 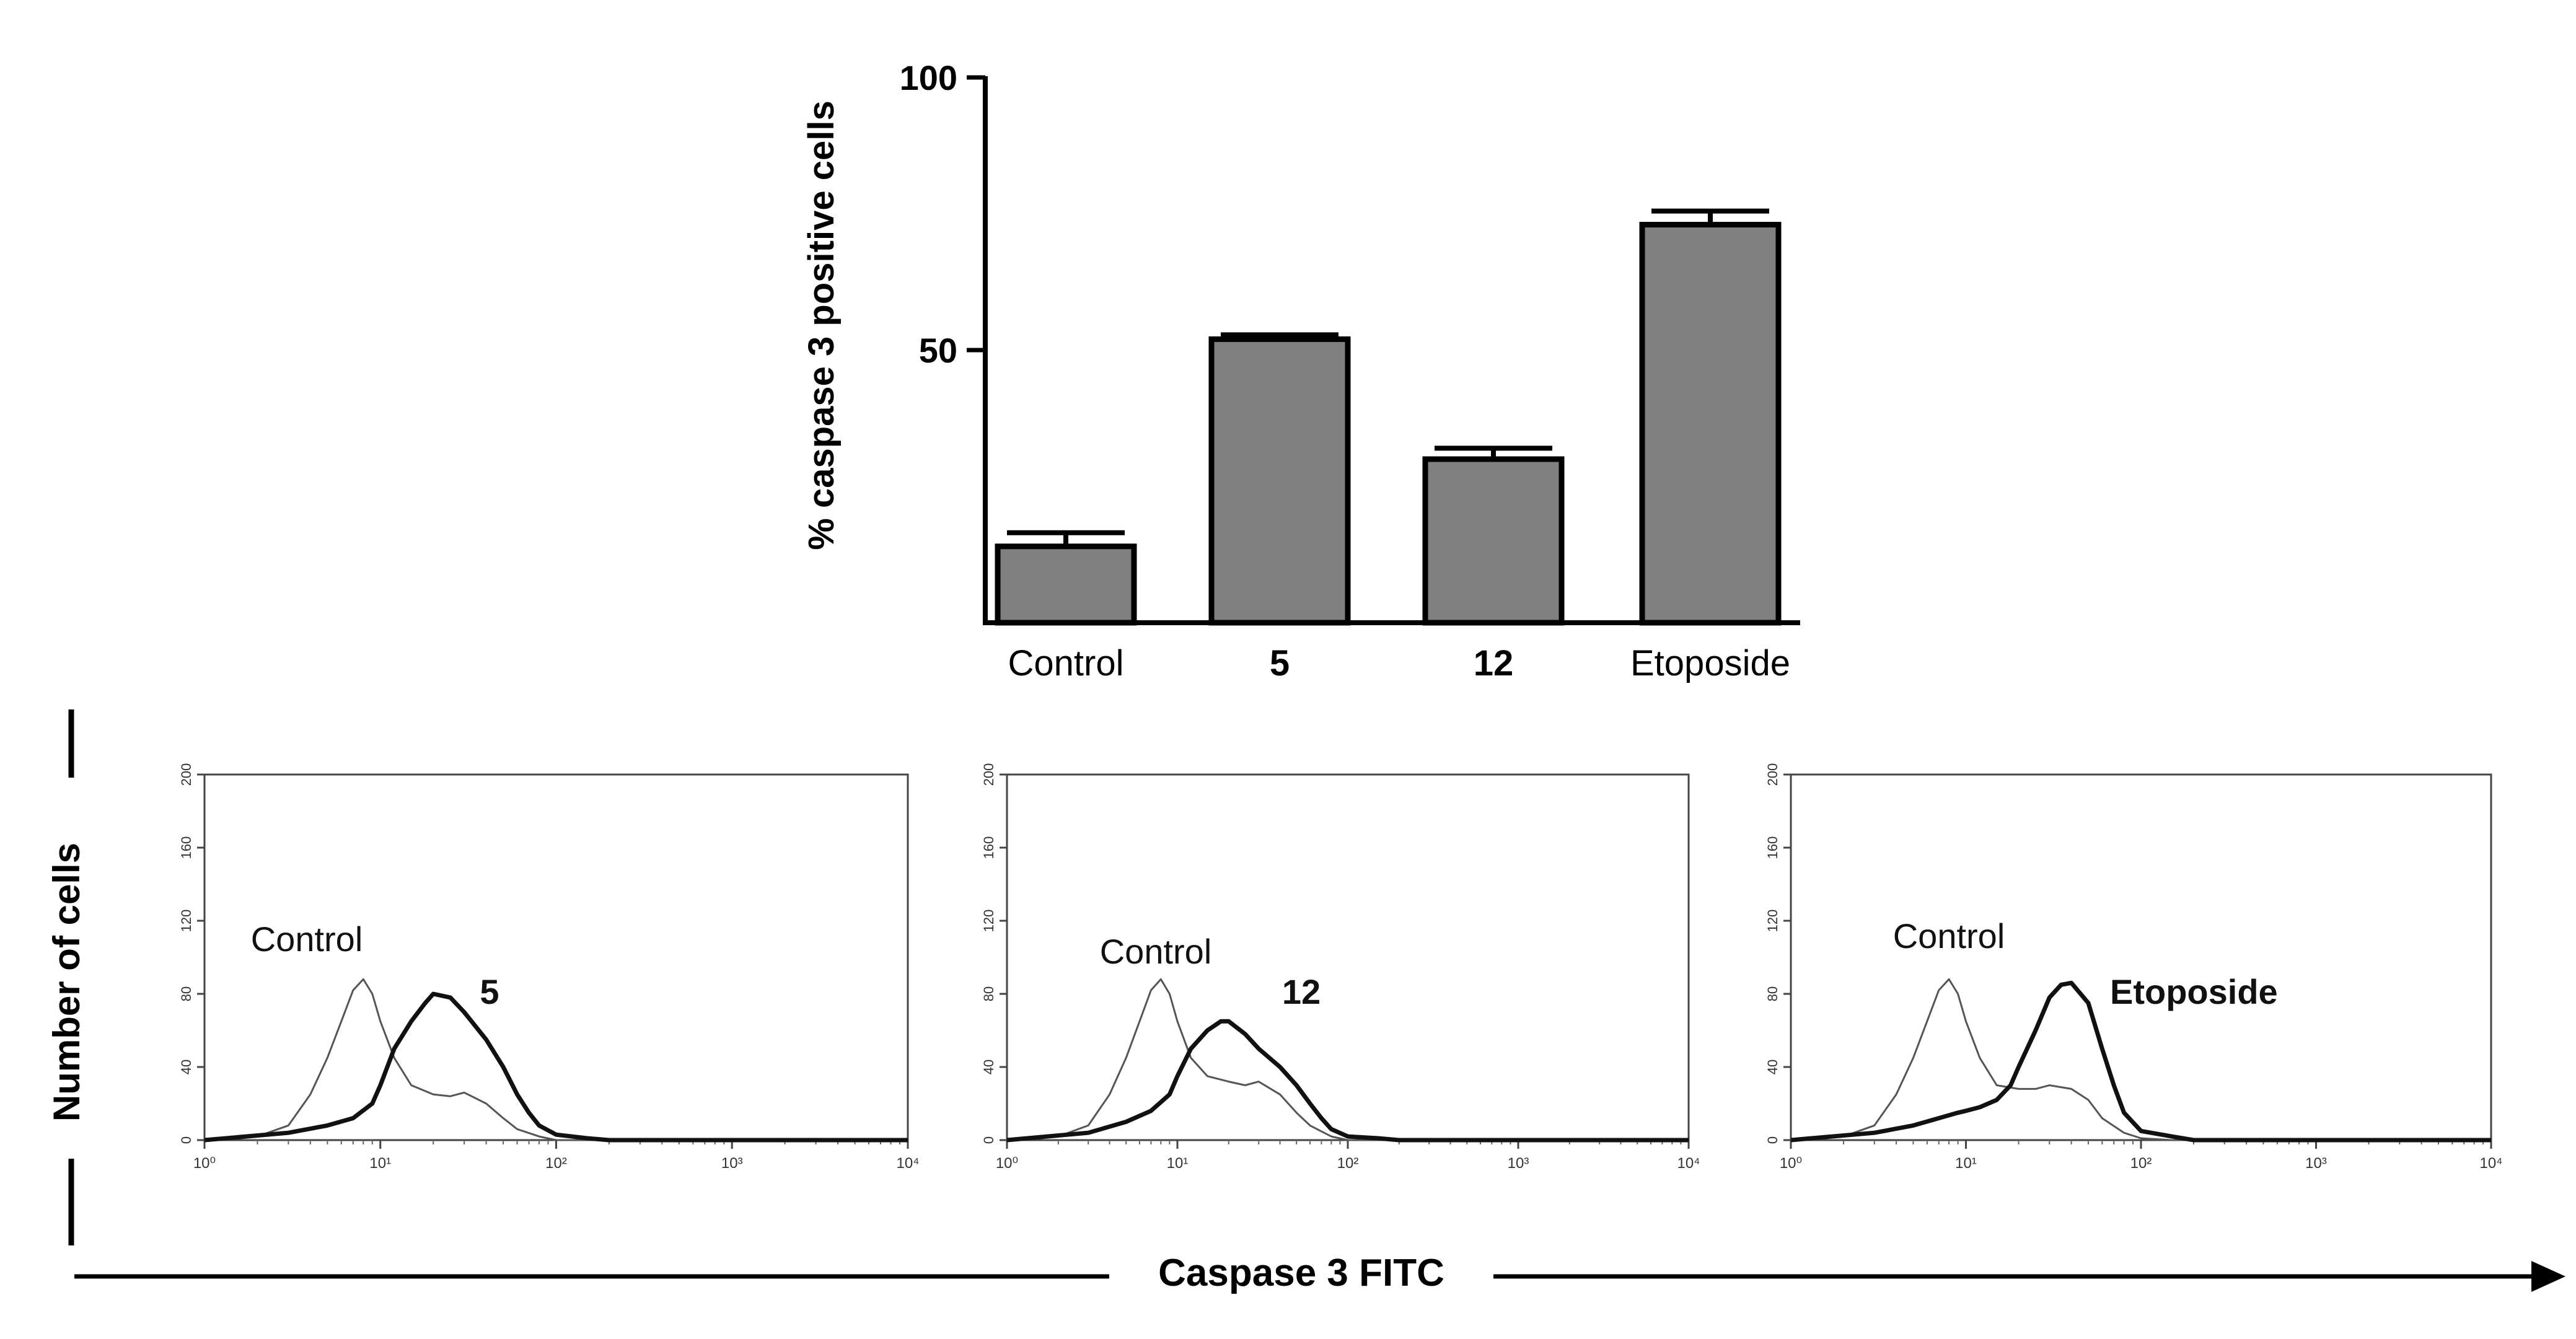 I want to click on histogram-panel-12: 0 40 80 120 160 200 10⁰ 10¹ 10² 10³ 10⁴ Control 12, so click(x=1341, y=967).